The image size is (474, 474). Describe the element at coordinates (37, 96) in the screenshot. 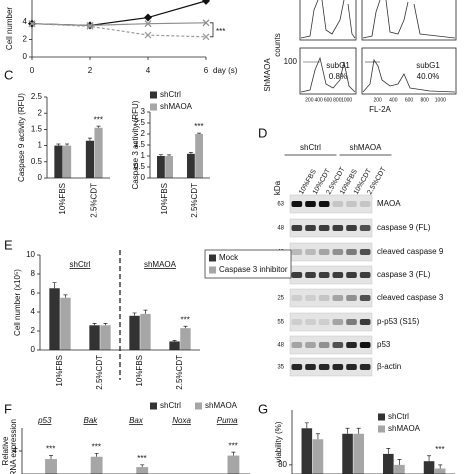

I see `y-tick-label: 2.5` at that location.